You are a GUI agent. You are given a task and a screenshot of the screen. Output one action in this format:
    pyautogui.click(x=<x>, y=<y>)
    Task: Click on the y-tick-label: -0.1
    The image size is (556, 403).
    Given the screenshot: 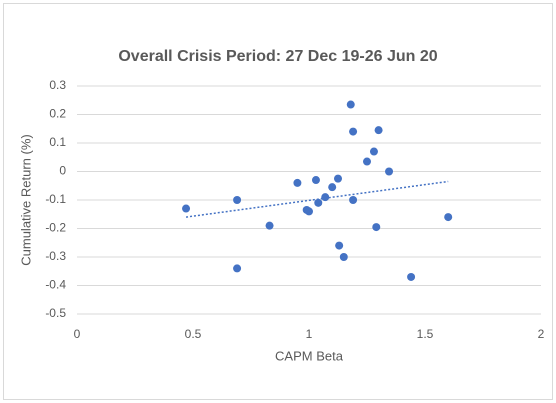 What is the action you would take?
    pyautogui.click(x=55, y=199)
    